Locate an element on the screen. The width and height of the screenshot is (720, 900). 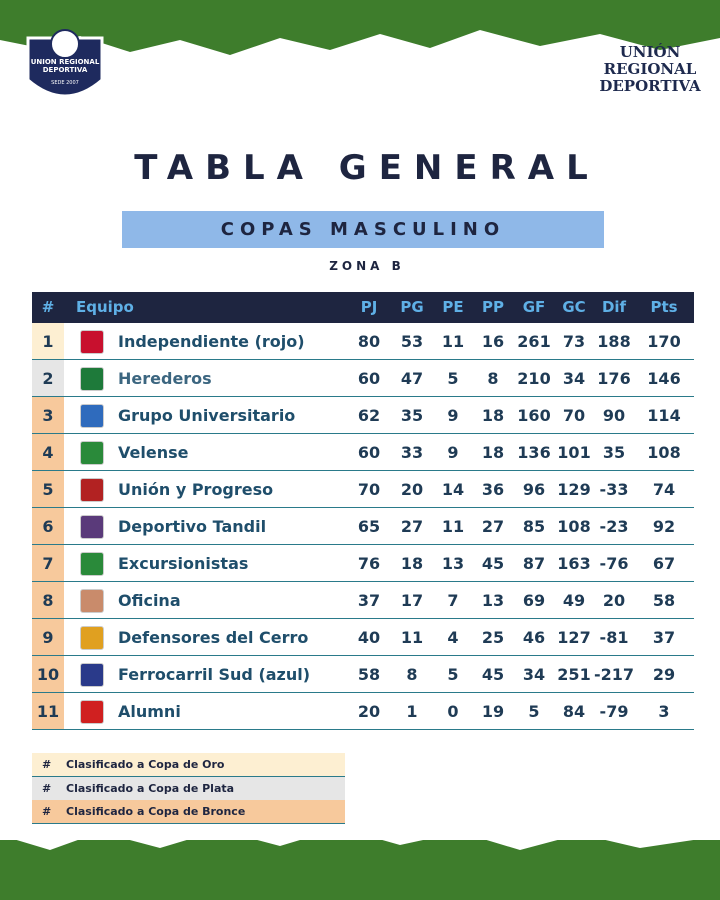
stat-cell: -33 is located at coordinates (614, 489).